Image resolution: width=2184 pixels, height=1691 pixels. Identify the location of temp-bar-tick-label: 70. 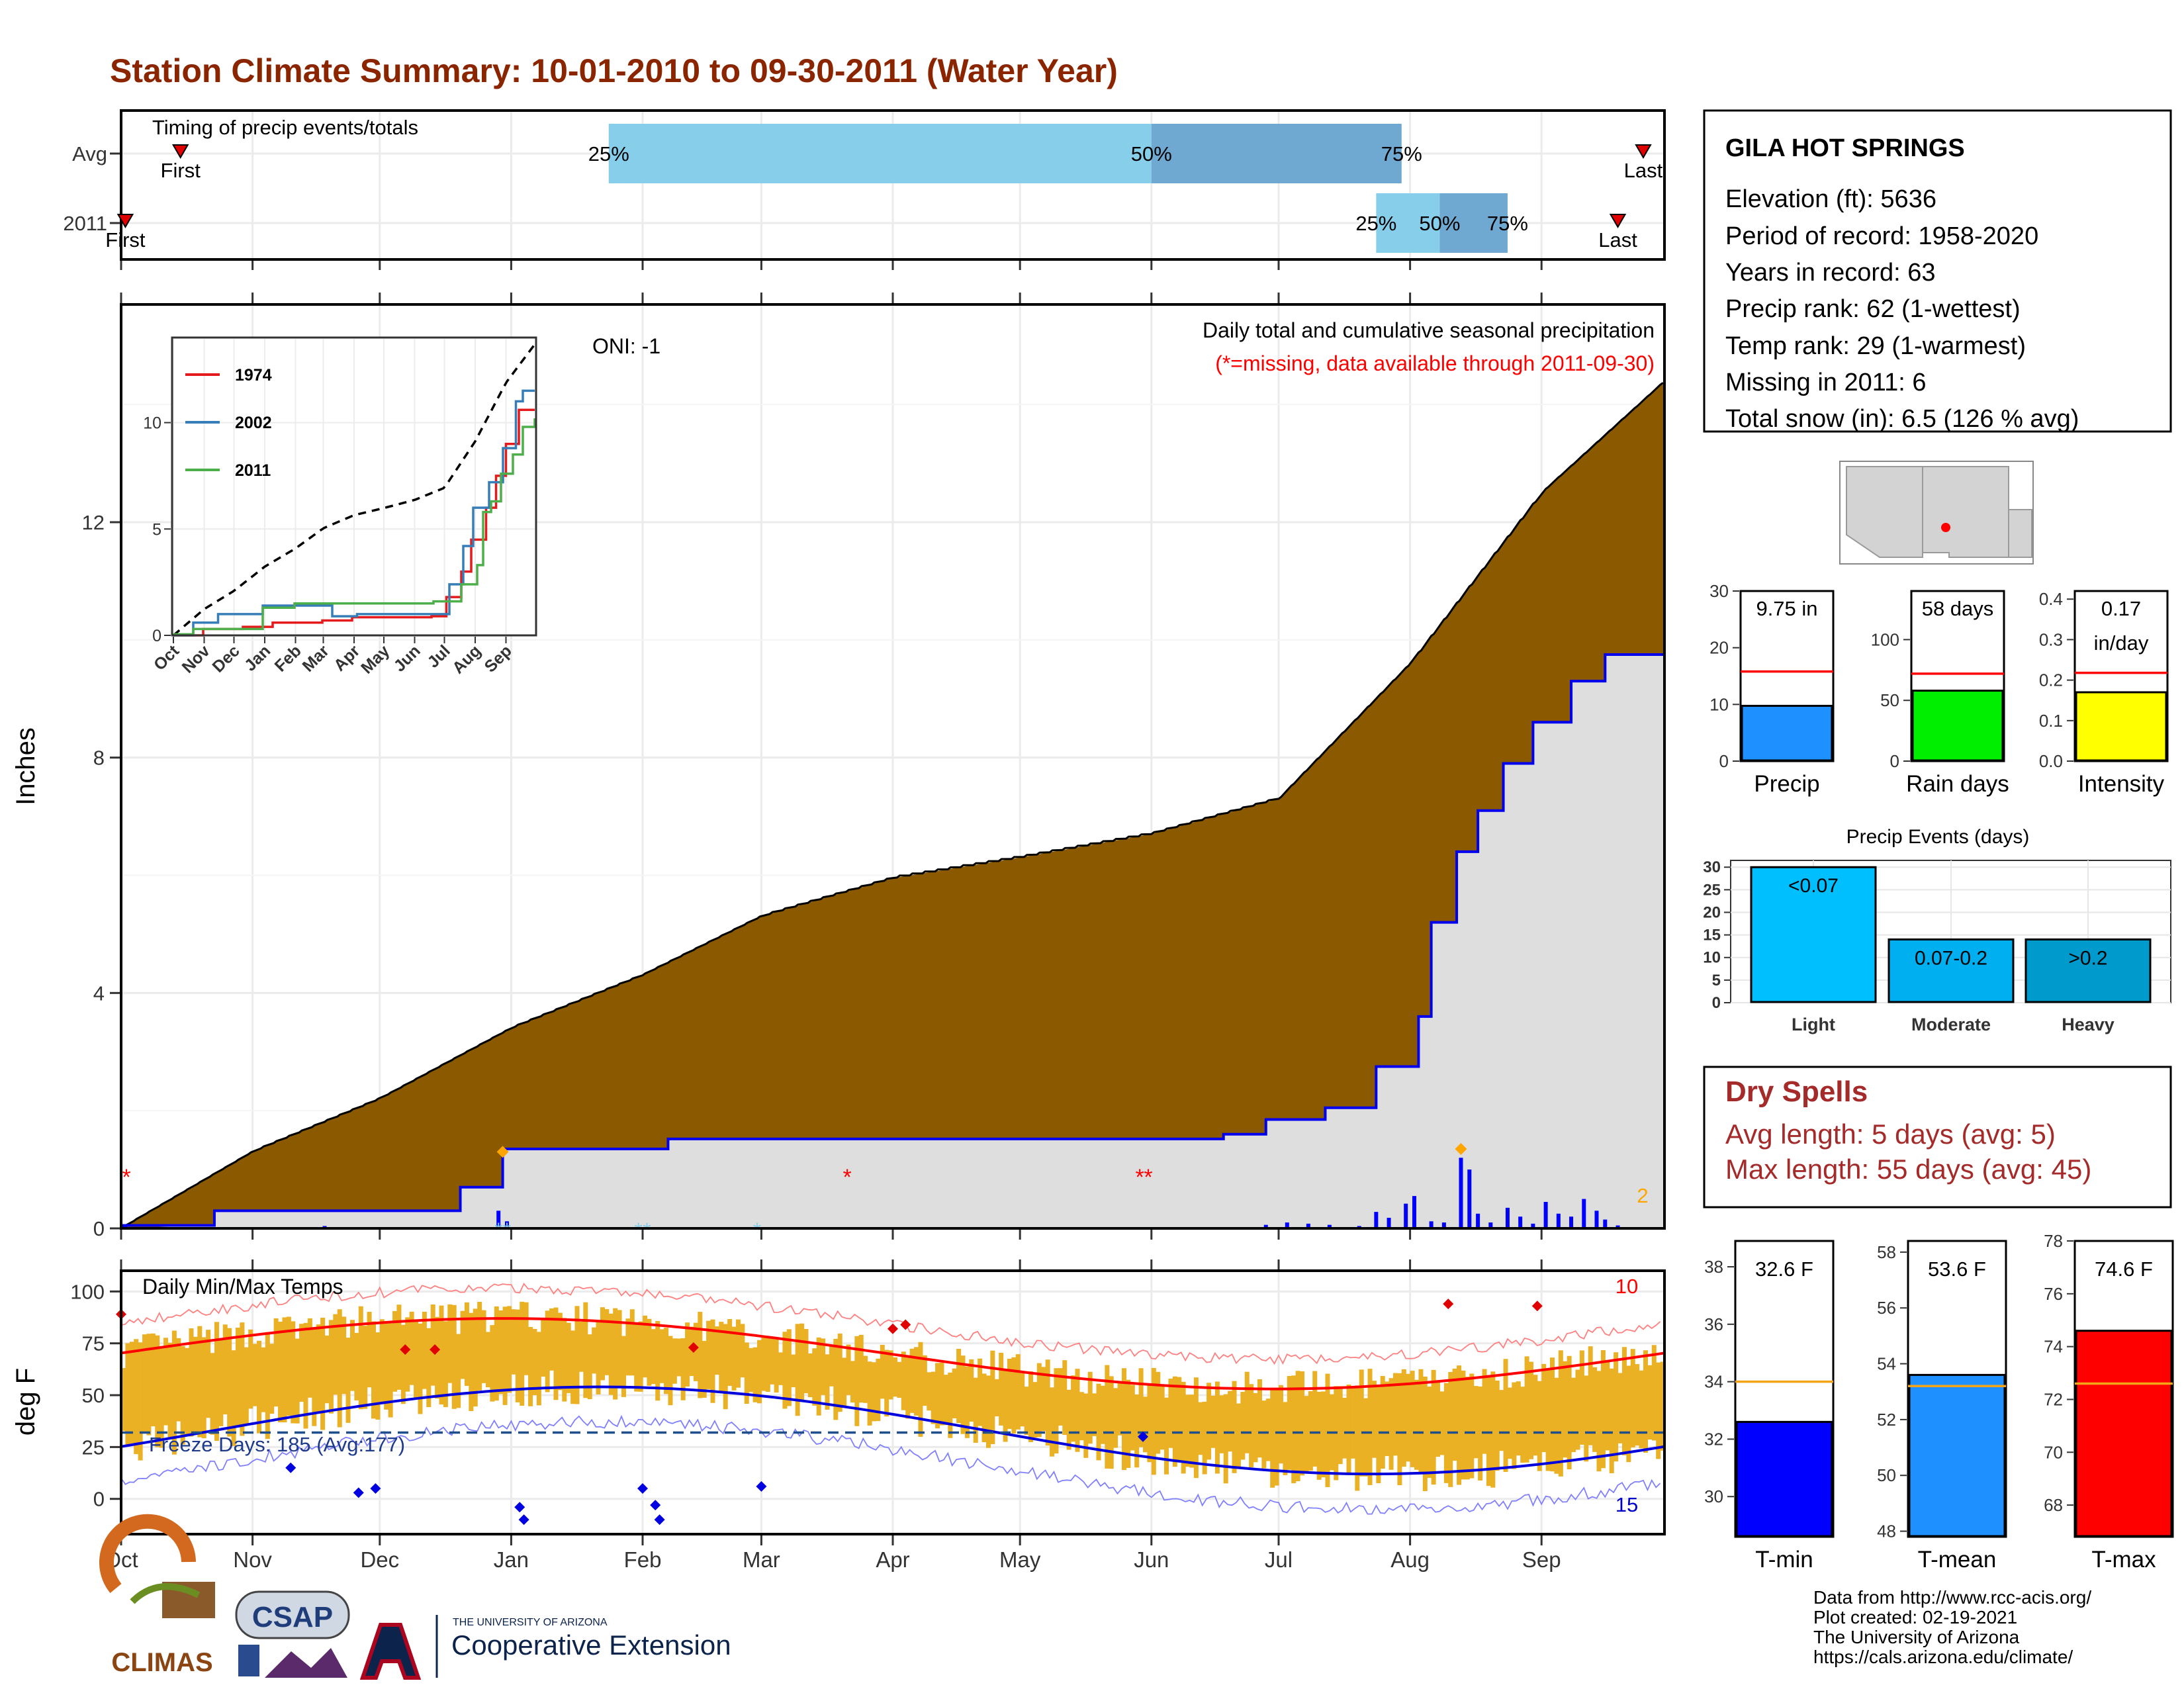
(2053, 1452).